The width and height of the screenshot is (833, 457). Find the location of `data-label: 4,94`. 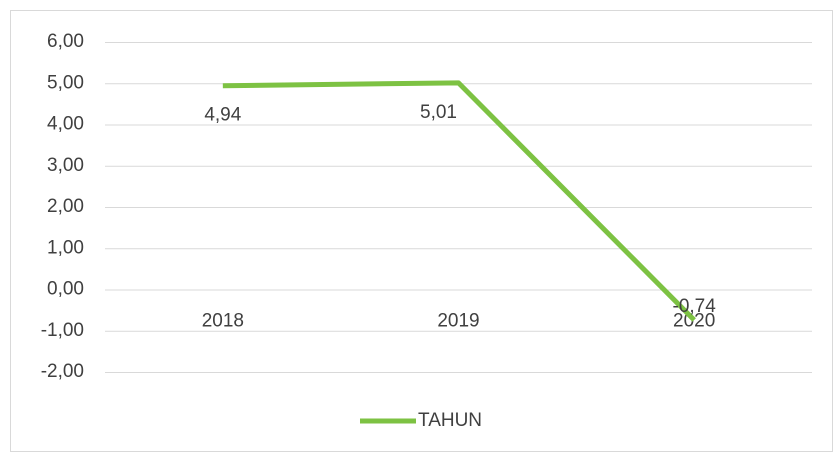

data-label: 4,94 is located at coordinates (222, 115).